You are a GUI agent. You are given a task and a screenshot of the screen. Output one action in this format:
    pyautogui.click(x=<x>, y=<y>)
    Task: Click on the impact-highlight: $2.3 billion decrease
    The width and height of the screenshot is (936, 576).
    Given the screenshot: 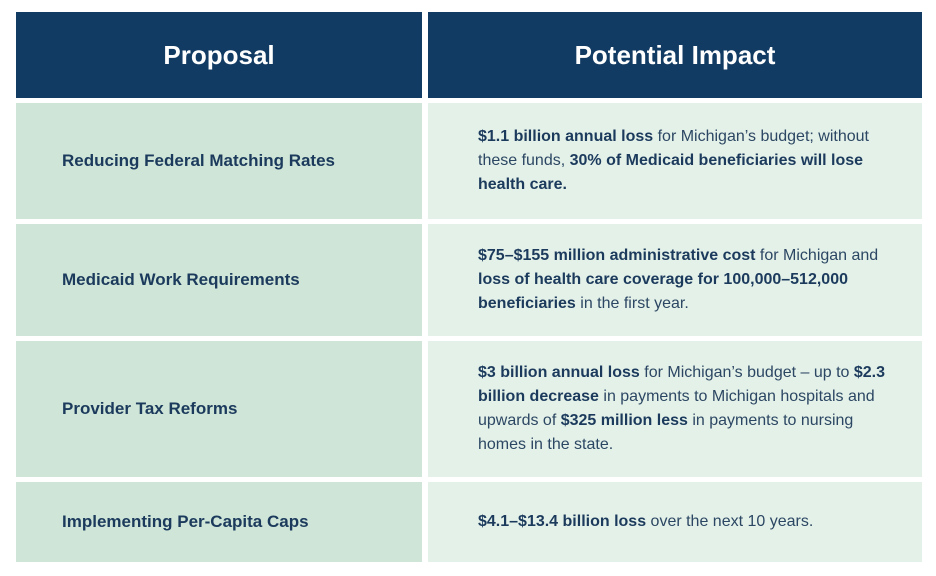 What is the action you would take?
    pyautogui.click(x=682, y=384)
    